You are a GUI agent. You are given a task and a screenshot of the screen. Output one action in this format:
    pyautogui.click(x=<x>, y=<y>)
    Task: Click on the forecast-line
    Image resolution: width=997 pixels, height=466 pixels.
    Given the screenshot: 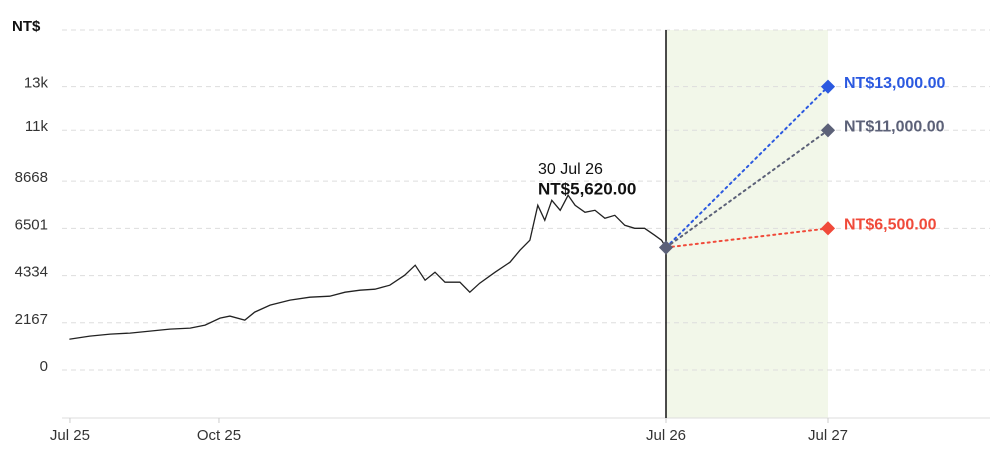 What is the action you would take?
    pyautogui.click(x=747, y=167)
    